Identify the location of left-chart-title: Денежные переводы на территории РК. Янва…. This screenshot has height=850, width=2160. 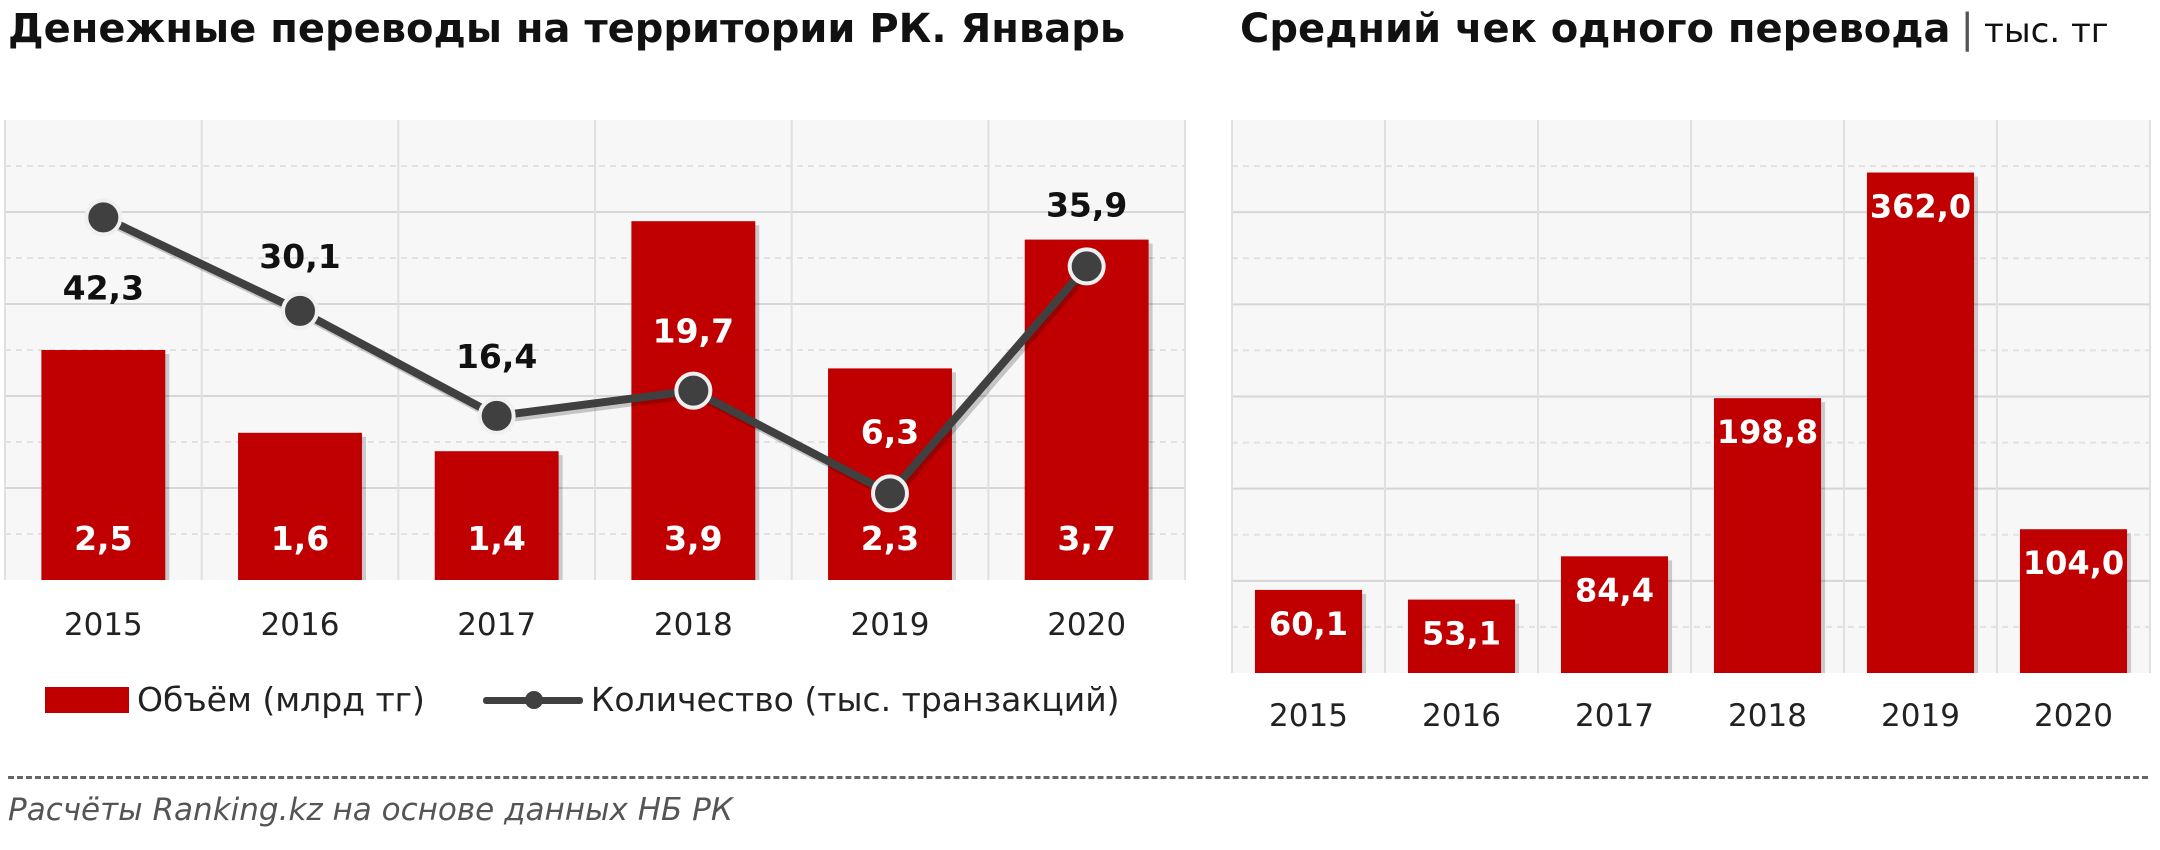
(567, 29).